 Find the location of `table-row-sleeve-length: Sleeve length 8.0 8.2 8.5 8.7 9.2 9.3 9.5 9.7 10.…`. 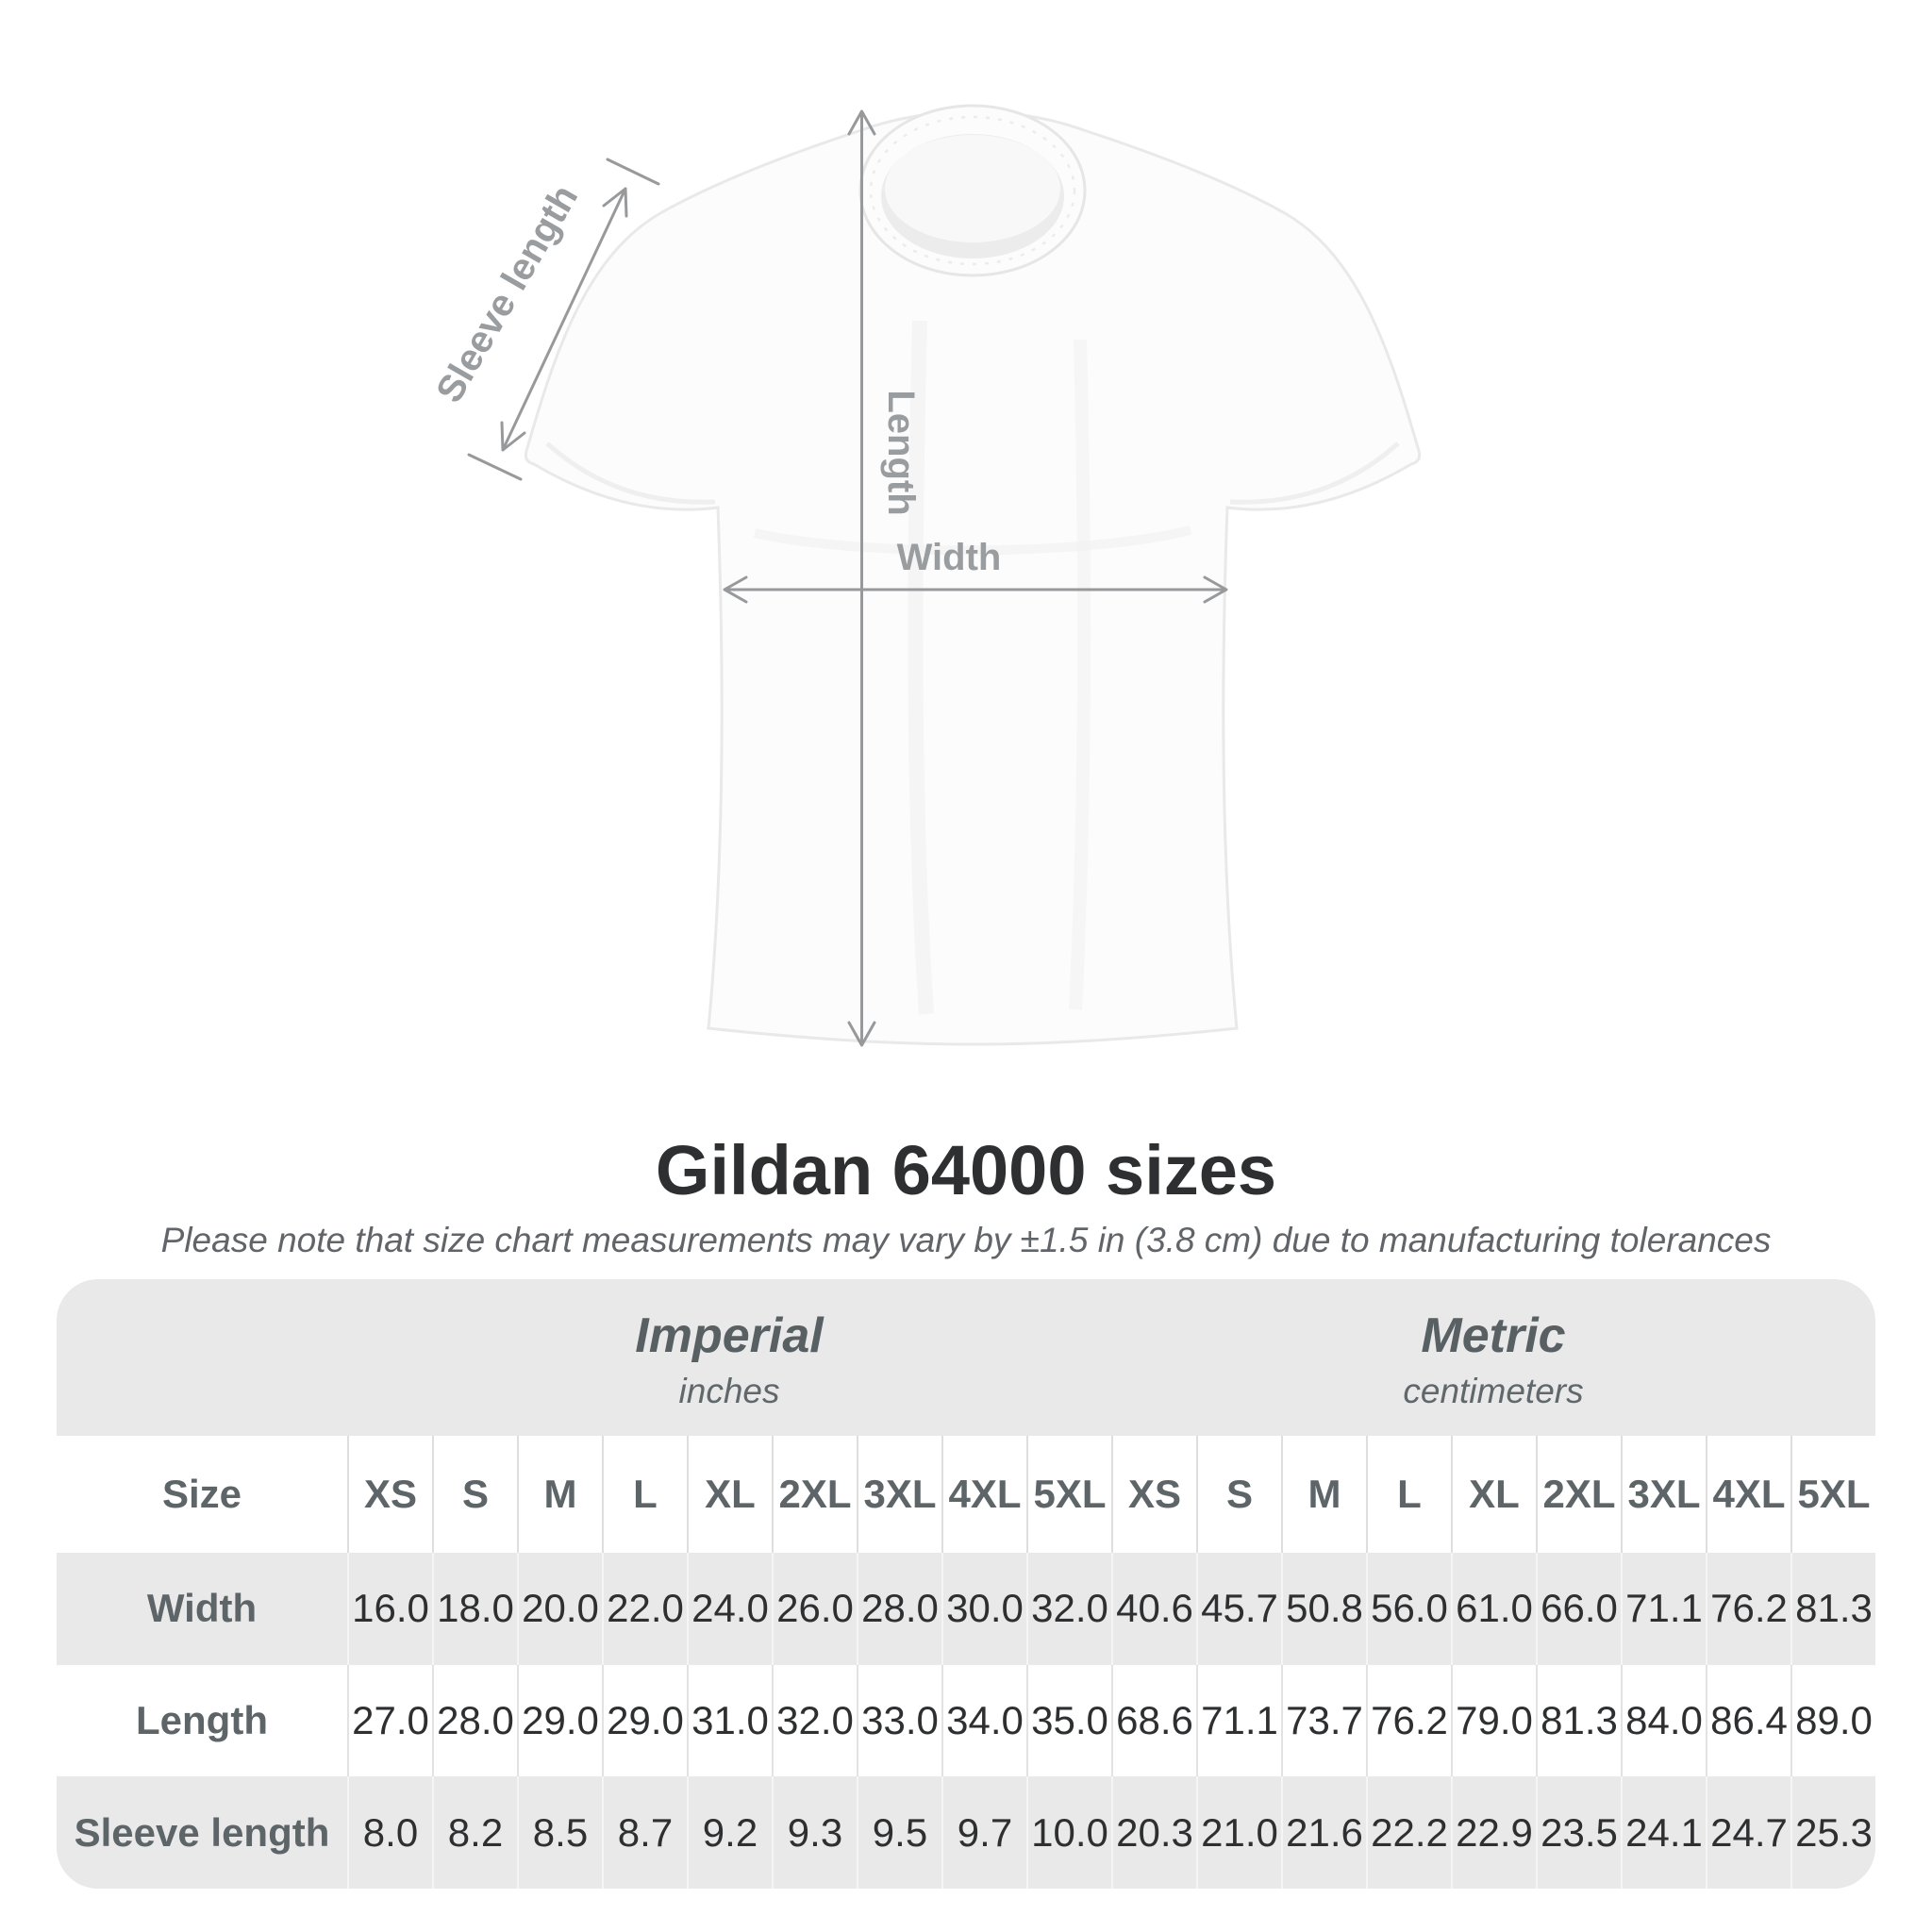

table-row-sleeve-length: Sleeve length 8.0 8.2 8.5 8.7 9.2 9.3 9.5 9.7 10.… is located at coordinates (966, 1833).